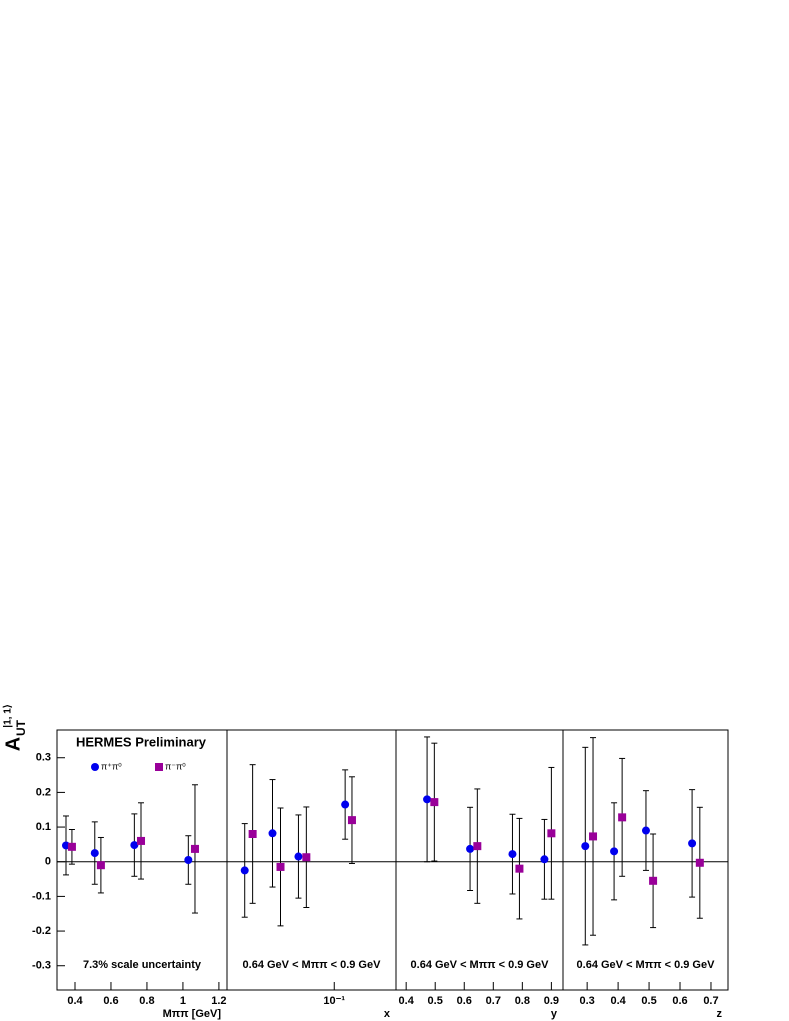  What do you see at coordinates (218, 1001) in the screenshot?
I see `x-tick-label: 1.2` at bounding box center [218, 1001].